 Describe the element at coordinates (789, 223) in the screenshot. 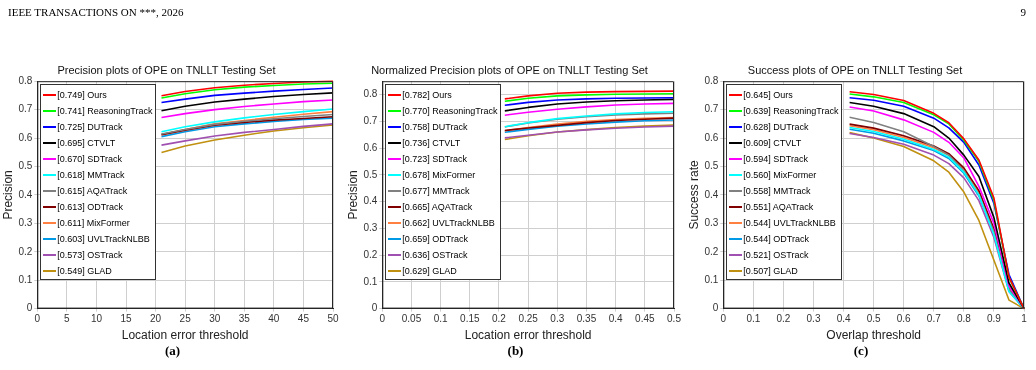

I see `legend-label: [0.544] UVLTrackNLBB` at that location.